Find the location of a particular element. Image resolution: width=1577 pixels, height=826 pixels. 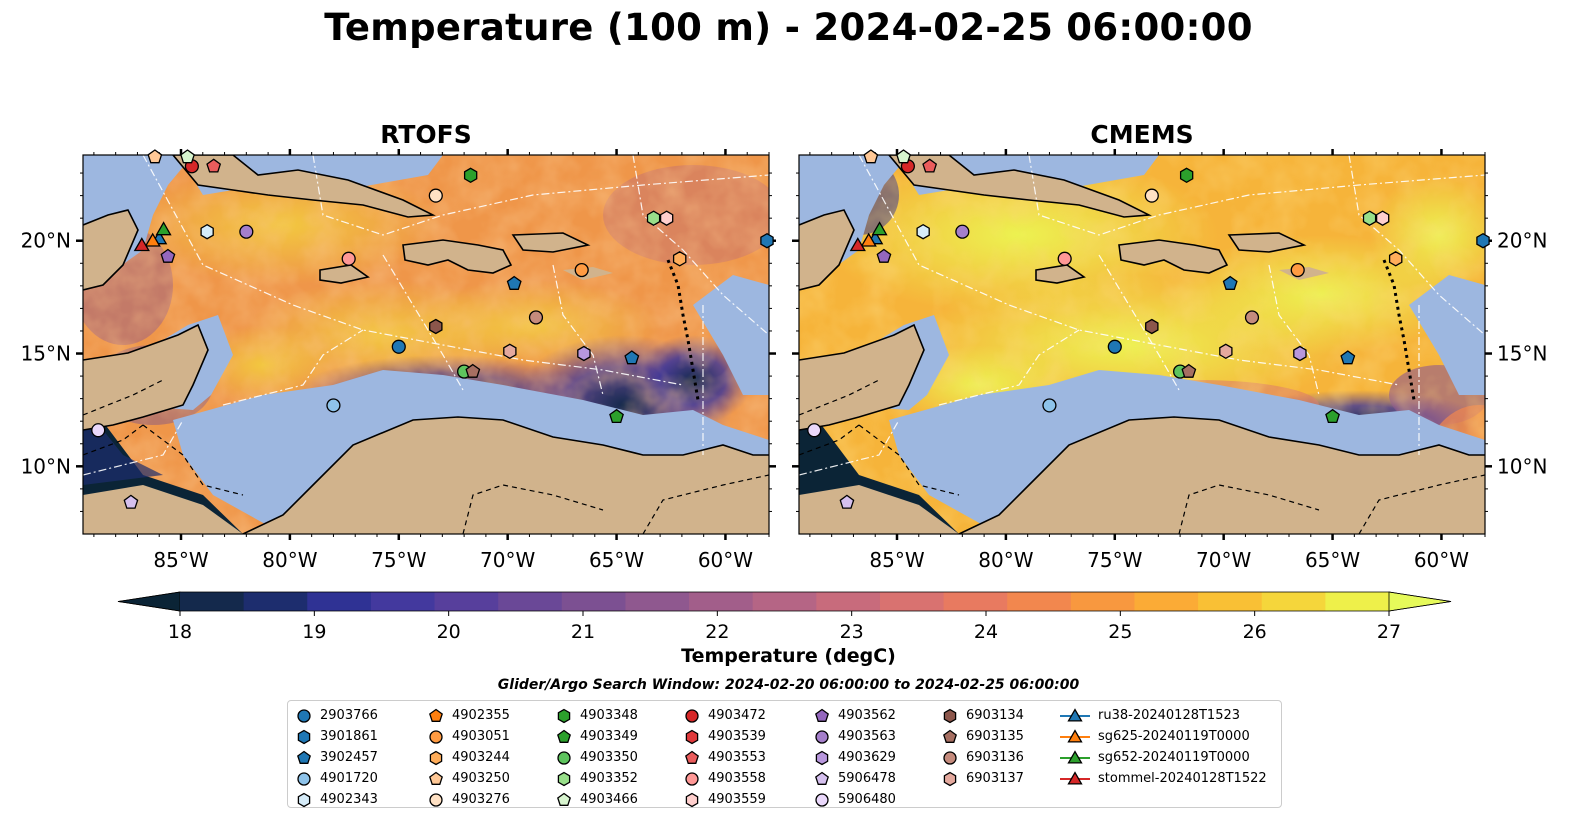

legend-item: 5906480 is located at coordinates (855, 799).